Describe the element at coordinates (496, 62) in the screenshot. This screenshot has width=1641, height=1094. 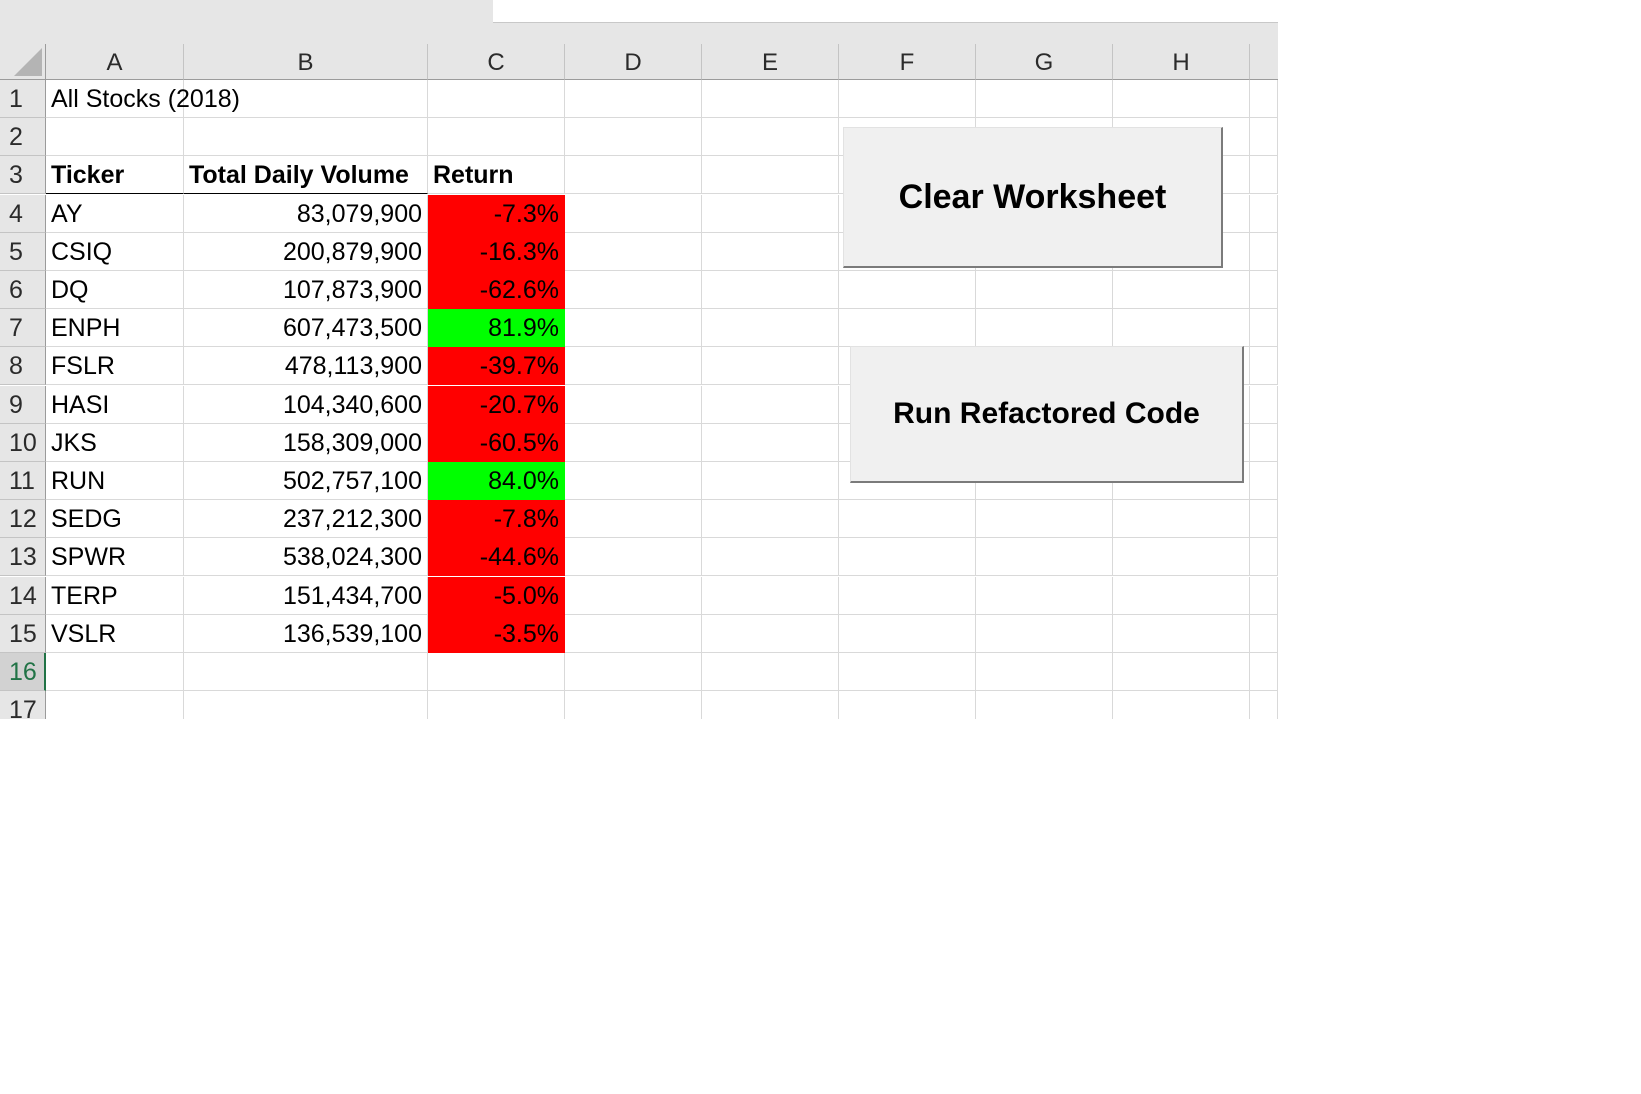
I see `column-header-c: C` at that location.